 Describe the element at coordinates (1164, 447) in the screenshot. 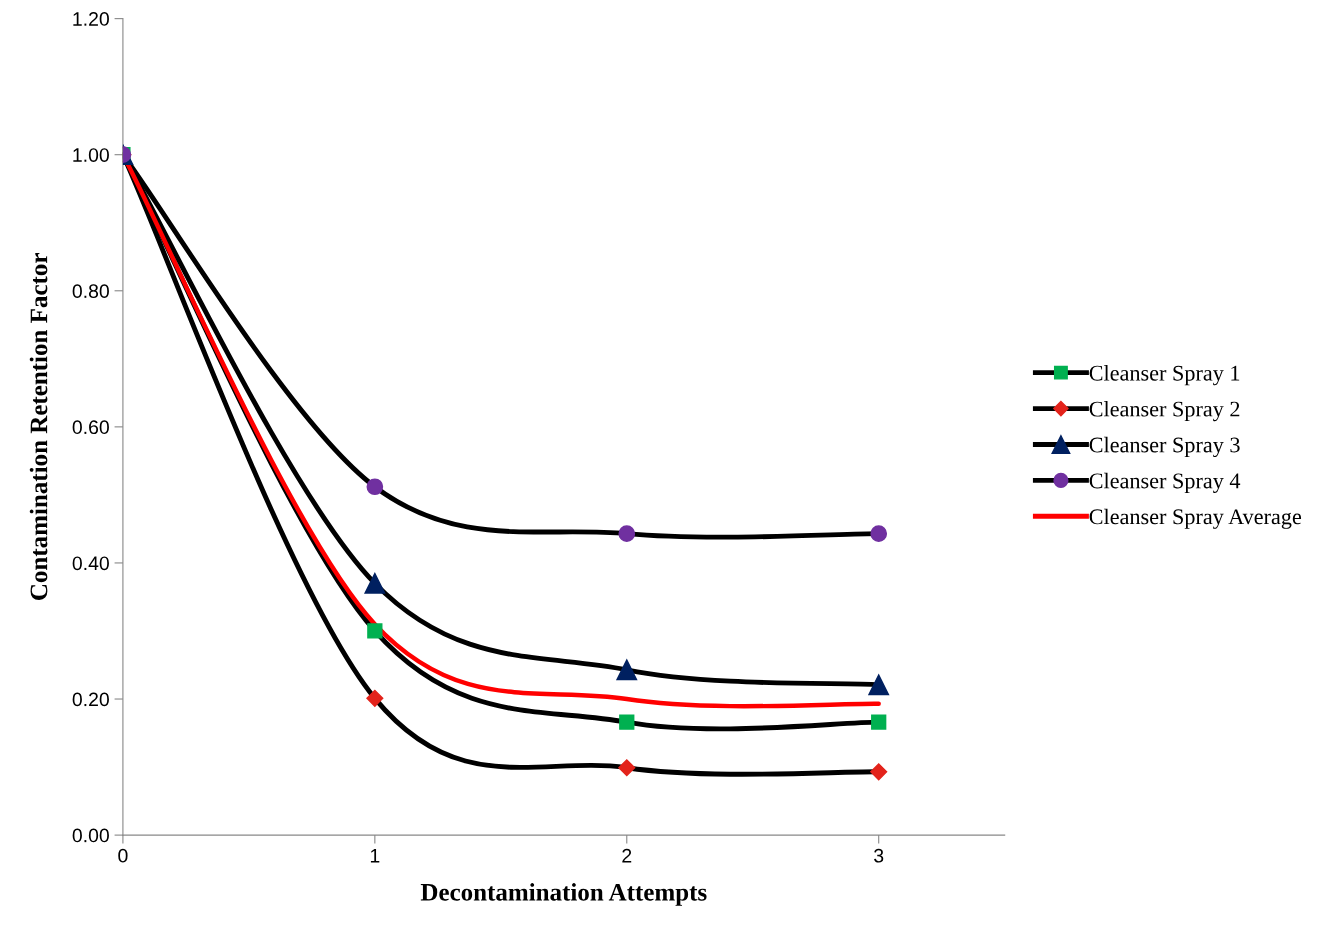

I see `legend-label: Cleanser Spray 3` at that location.